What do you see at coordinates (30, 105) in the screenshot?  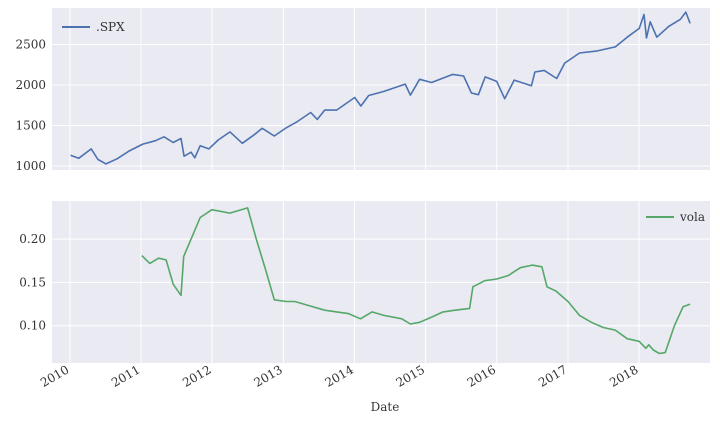 I see `spx-y-tick-labels: 1000 1500 2000 2500` at bounding box center [30, 105].